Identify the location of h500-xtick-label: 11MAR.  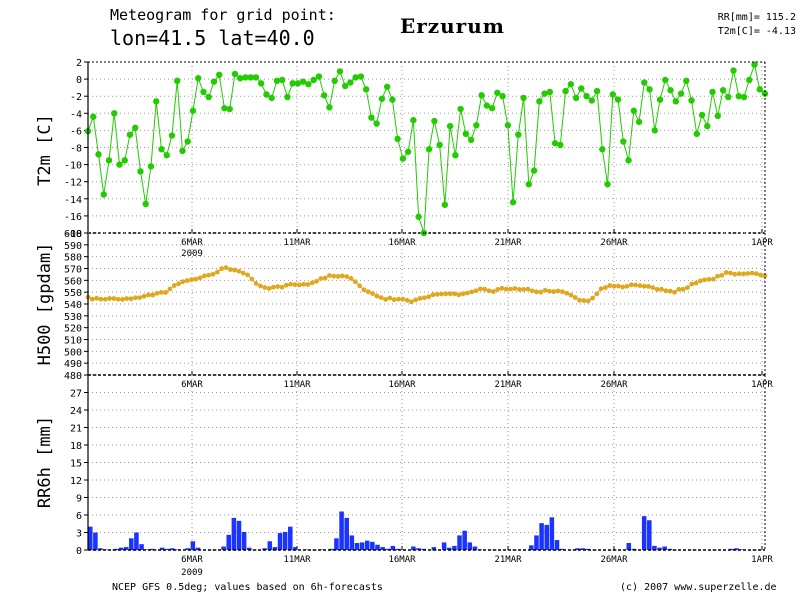
(297, 385).